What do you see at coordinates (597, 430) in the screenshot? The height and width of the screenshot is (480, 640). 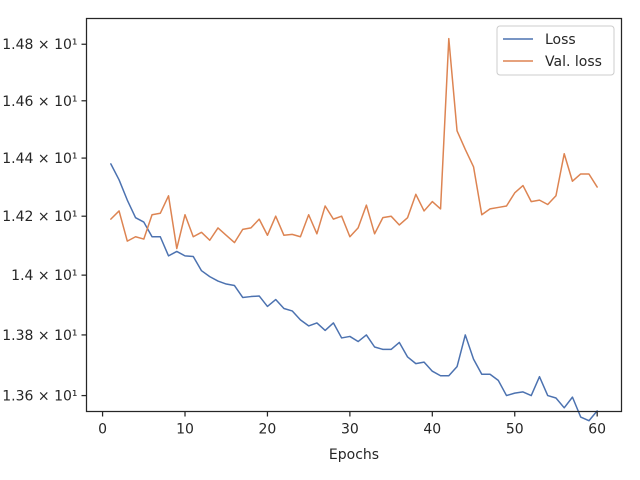 I see `x-tick-label: 60` at bounding box center [597, 430].